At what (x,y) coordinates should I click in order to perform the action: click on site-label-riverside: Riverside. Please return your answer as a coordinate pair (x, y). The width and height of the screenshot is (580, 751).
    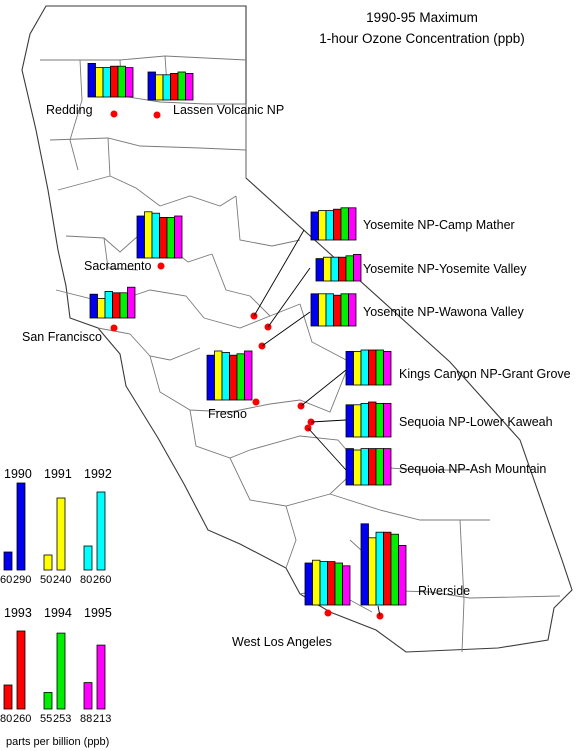
    Looking at the image, I should click on (444, 591).